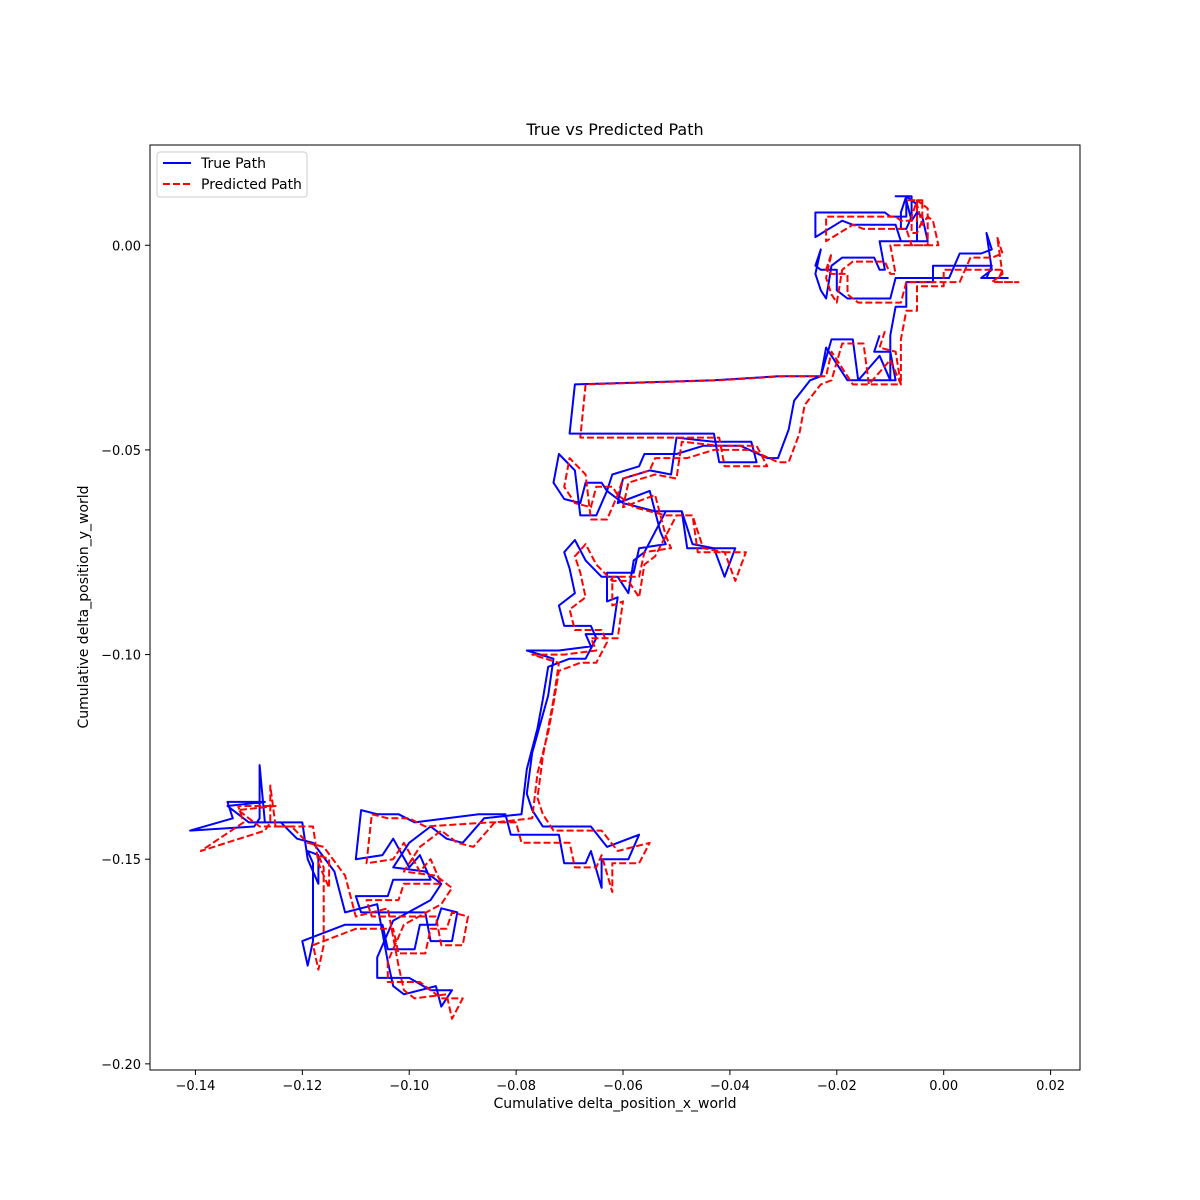  I want to click on x-axis-label: Cumulative delta_position_x_world, so click(614, 1104).